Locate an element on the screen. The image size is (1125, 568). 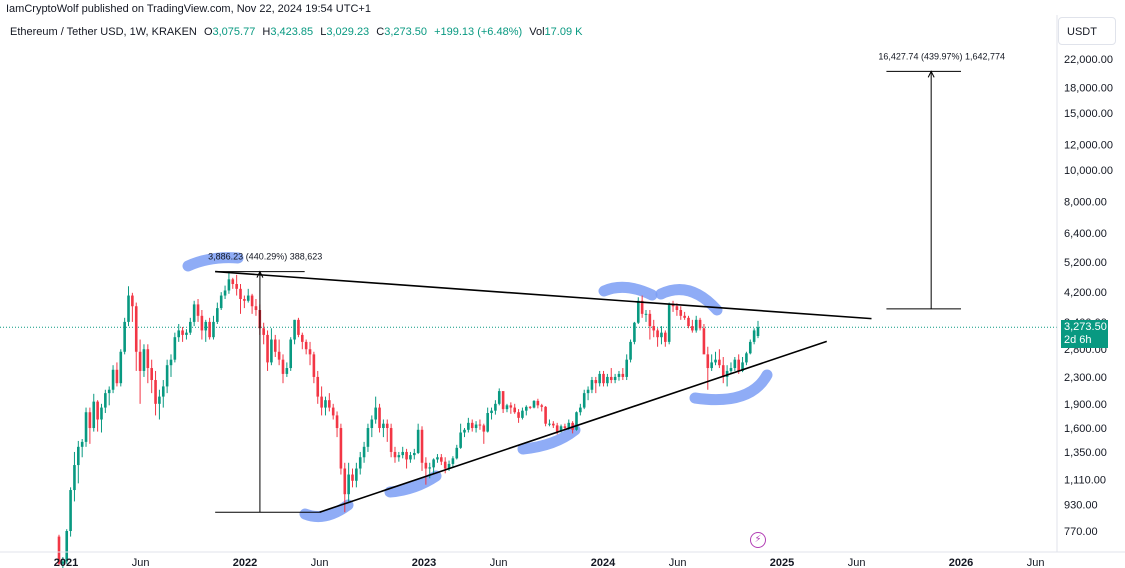
high-key: H is located at coordinates (266, 32).